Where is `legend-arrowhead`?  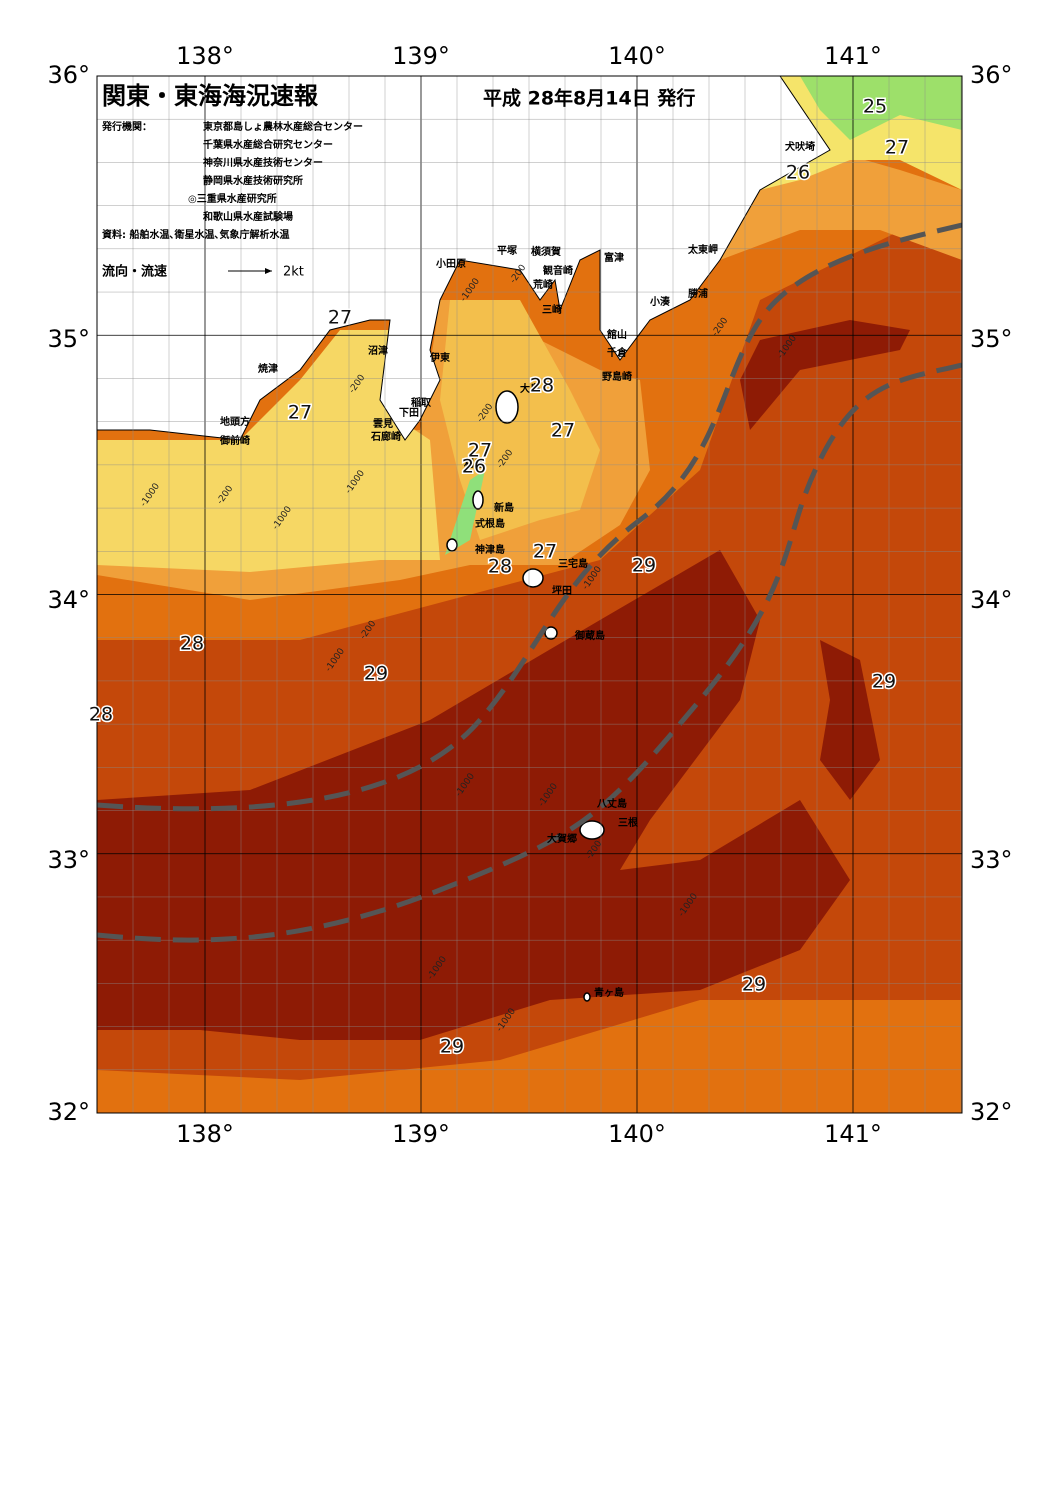
legend-arrowhead is located at coordinates (268, 271).